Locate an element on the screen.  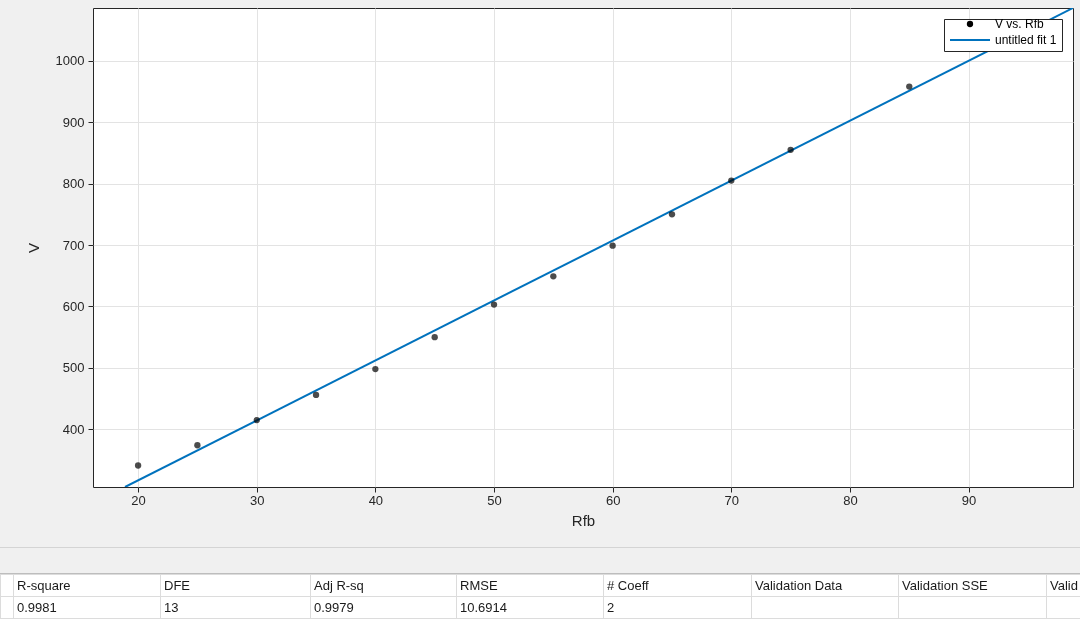
y-tick-label: 900 is located at coordinates (73, 122).